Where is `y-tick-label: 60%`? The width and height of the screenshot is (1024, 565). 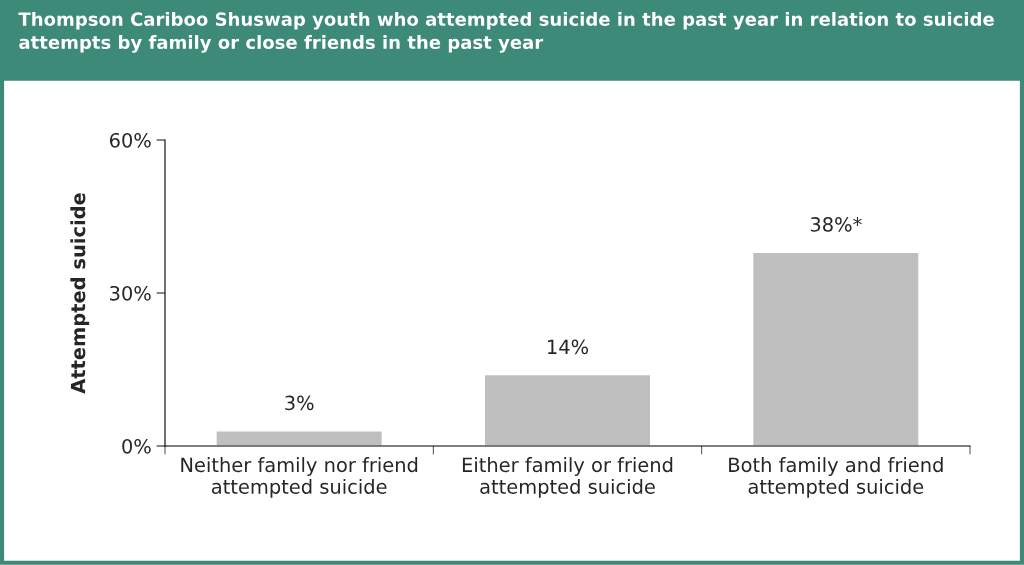 y-tick-label: 60% is located at coordinates (130, 140).